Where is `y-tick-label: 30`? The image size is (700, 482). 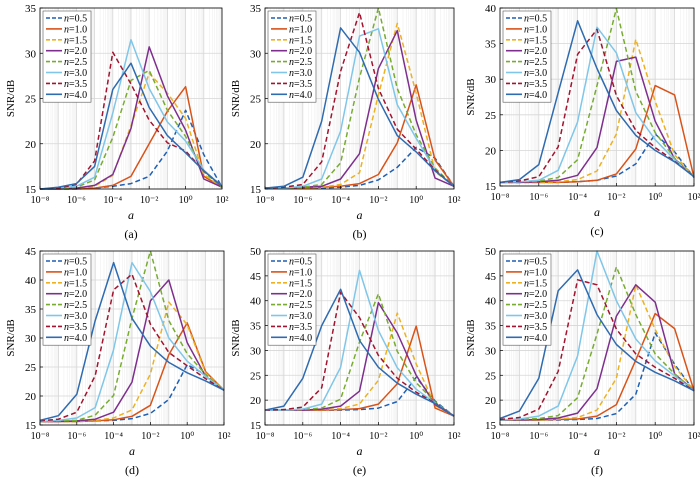 y-tick-label: 30 is located at coordinates (491, 80).